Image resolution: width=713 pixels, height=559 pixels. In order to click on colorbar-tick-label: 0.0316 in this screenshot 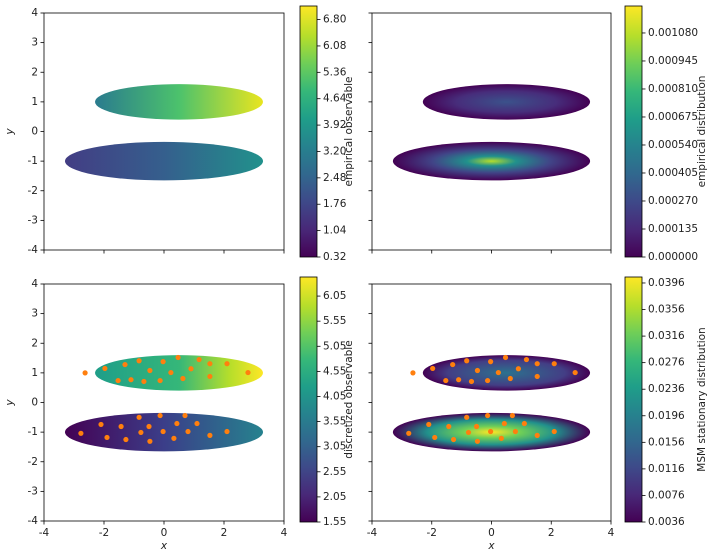, I will do `click(666, 336)`.